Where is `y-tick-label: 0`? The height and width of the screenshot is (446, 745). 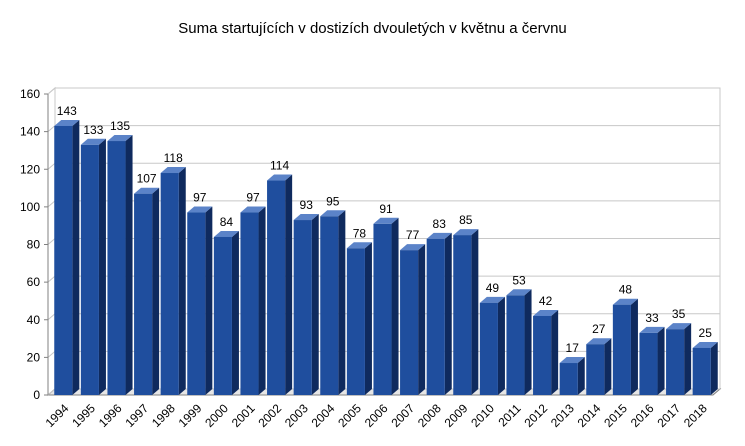
y-tick-label: 0 is located at coordinates (36, 395).